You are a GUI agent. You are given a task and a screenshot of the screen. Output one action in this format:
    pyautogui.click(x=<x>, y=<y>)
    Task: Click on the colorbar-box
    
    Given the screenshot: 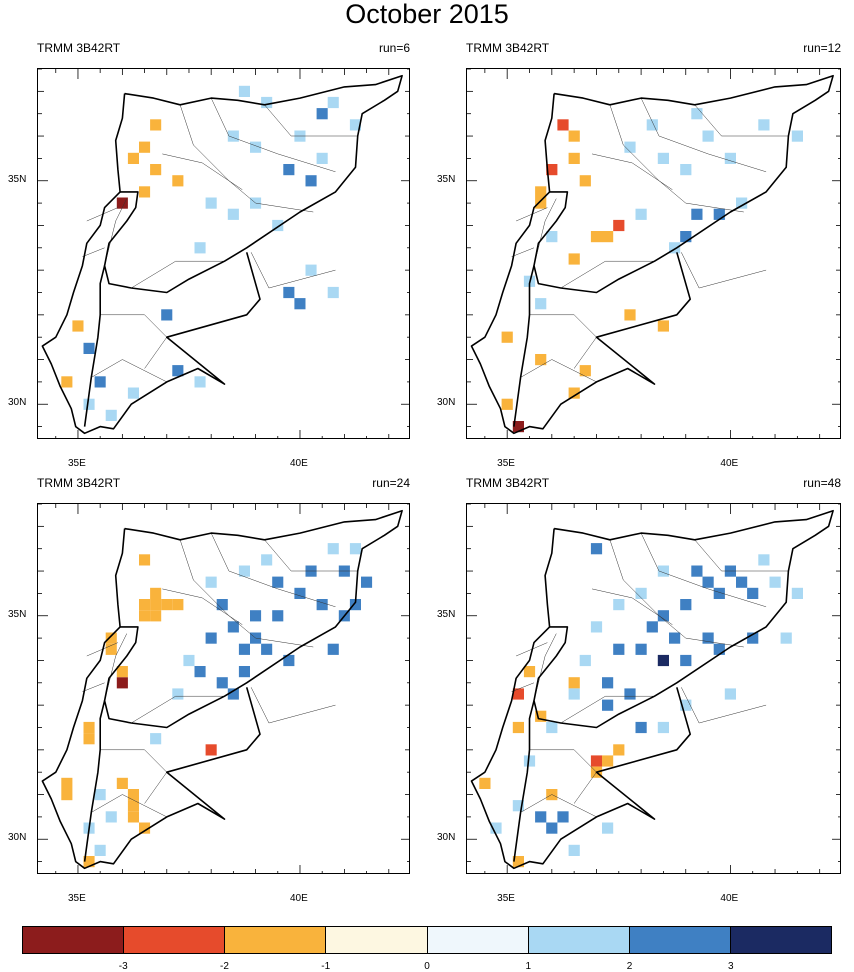 What is the action you would take?
    pyautogui.click(x=276, y=940)
    